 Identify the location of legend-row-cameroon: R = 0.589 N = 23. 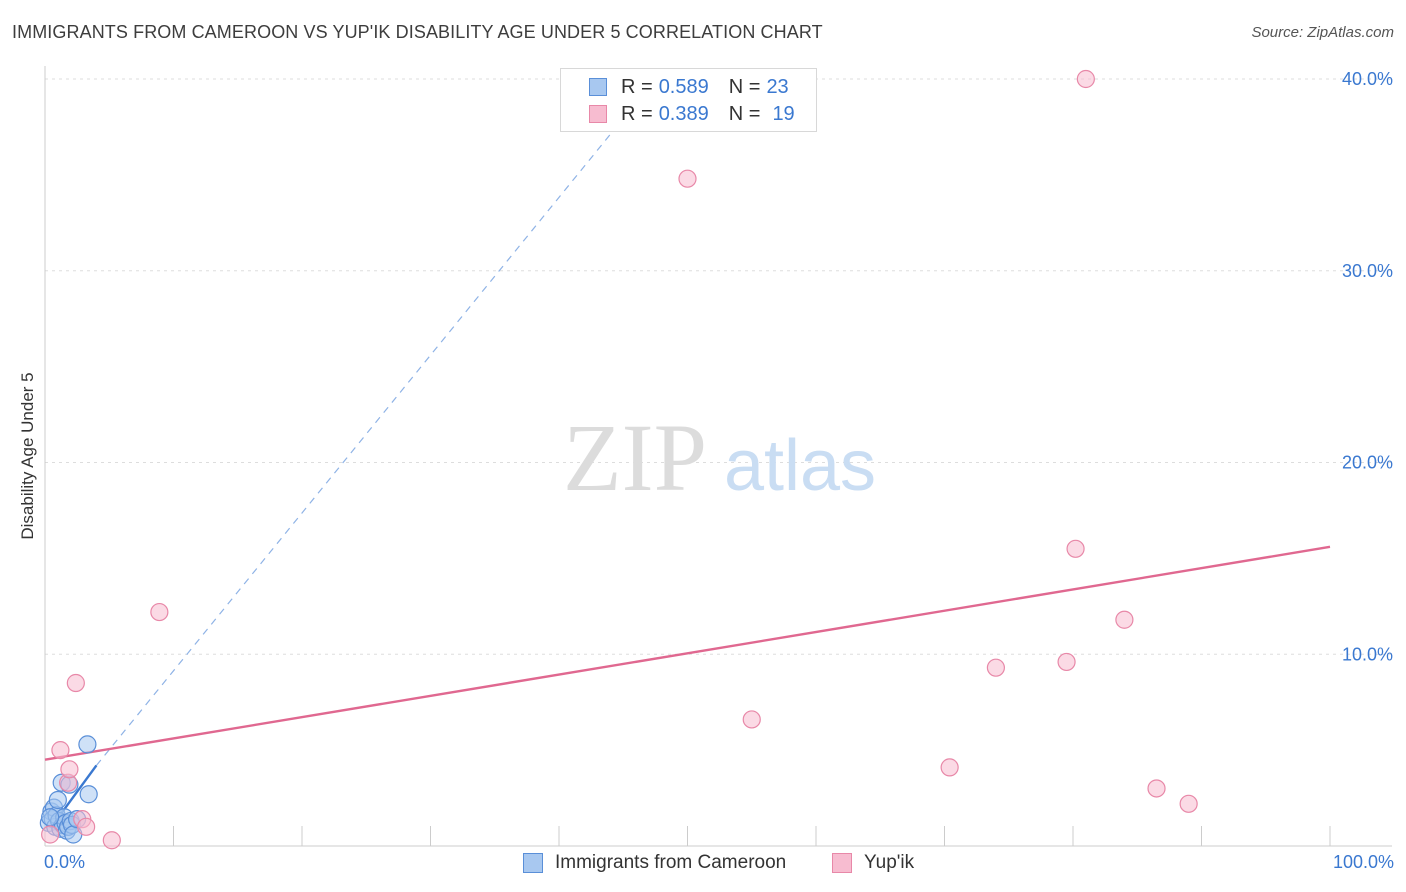
(675, 87).